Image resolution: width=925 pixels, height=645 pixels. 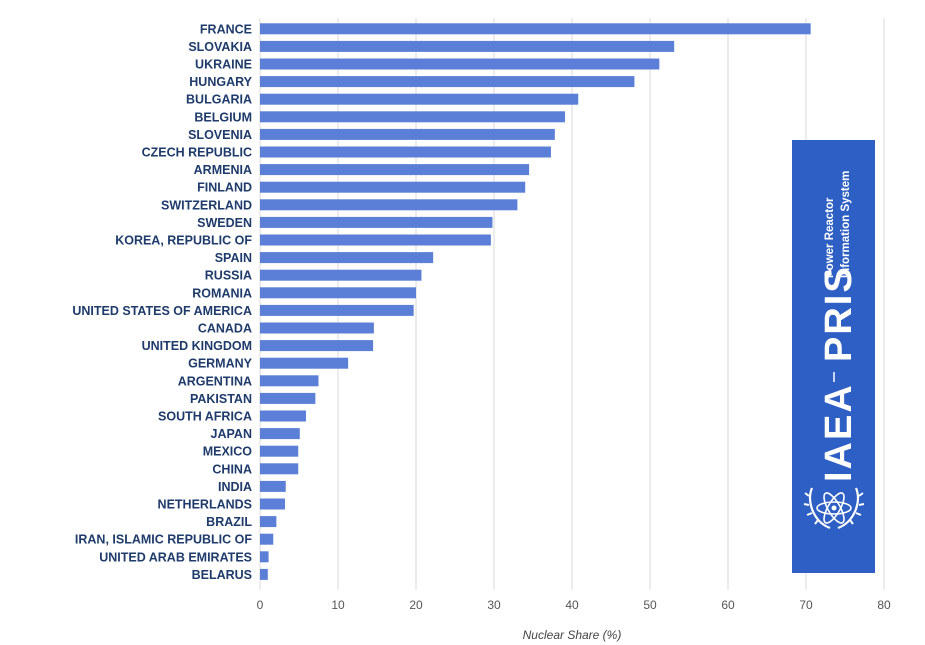 I want to click on category-label: FINLAND, so click(x=224, y=188).